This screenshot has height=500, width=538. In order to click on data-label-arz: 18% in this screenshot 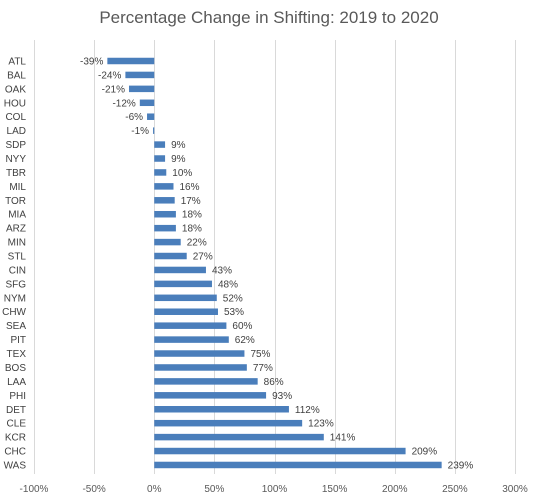, I will do `click(192, 229)`.